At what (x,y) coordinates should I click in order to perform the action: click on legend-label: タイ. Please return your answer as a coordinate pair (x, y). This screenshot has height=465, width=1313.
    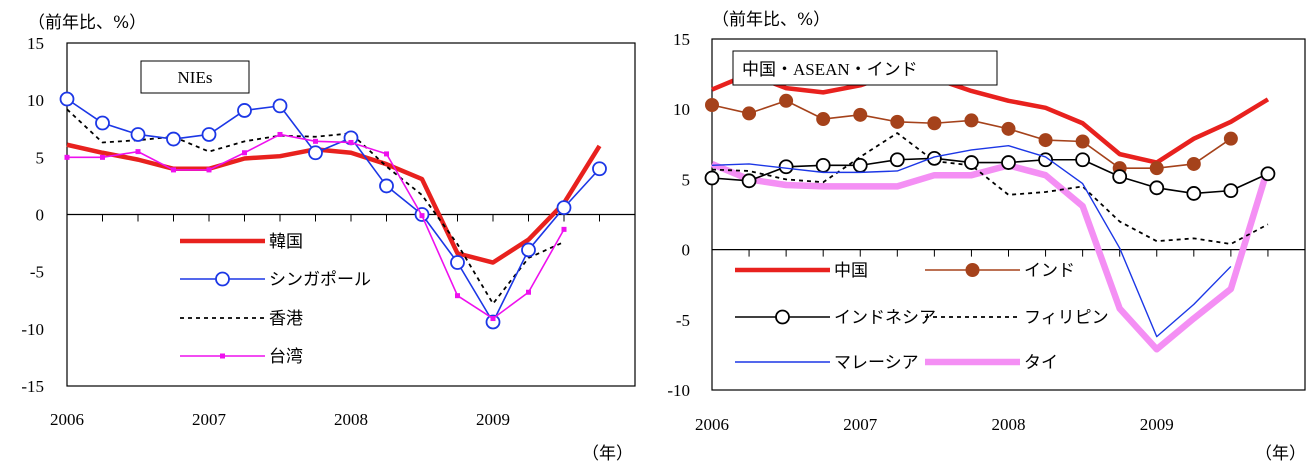
    Looking at the image, I should click on (1041, 363).